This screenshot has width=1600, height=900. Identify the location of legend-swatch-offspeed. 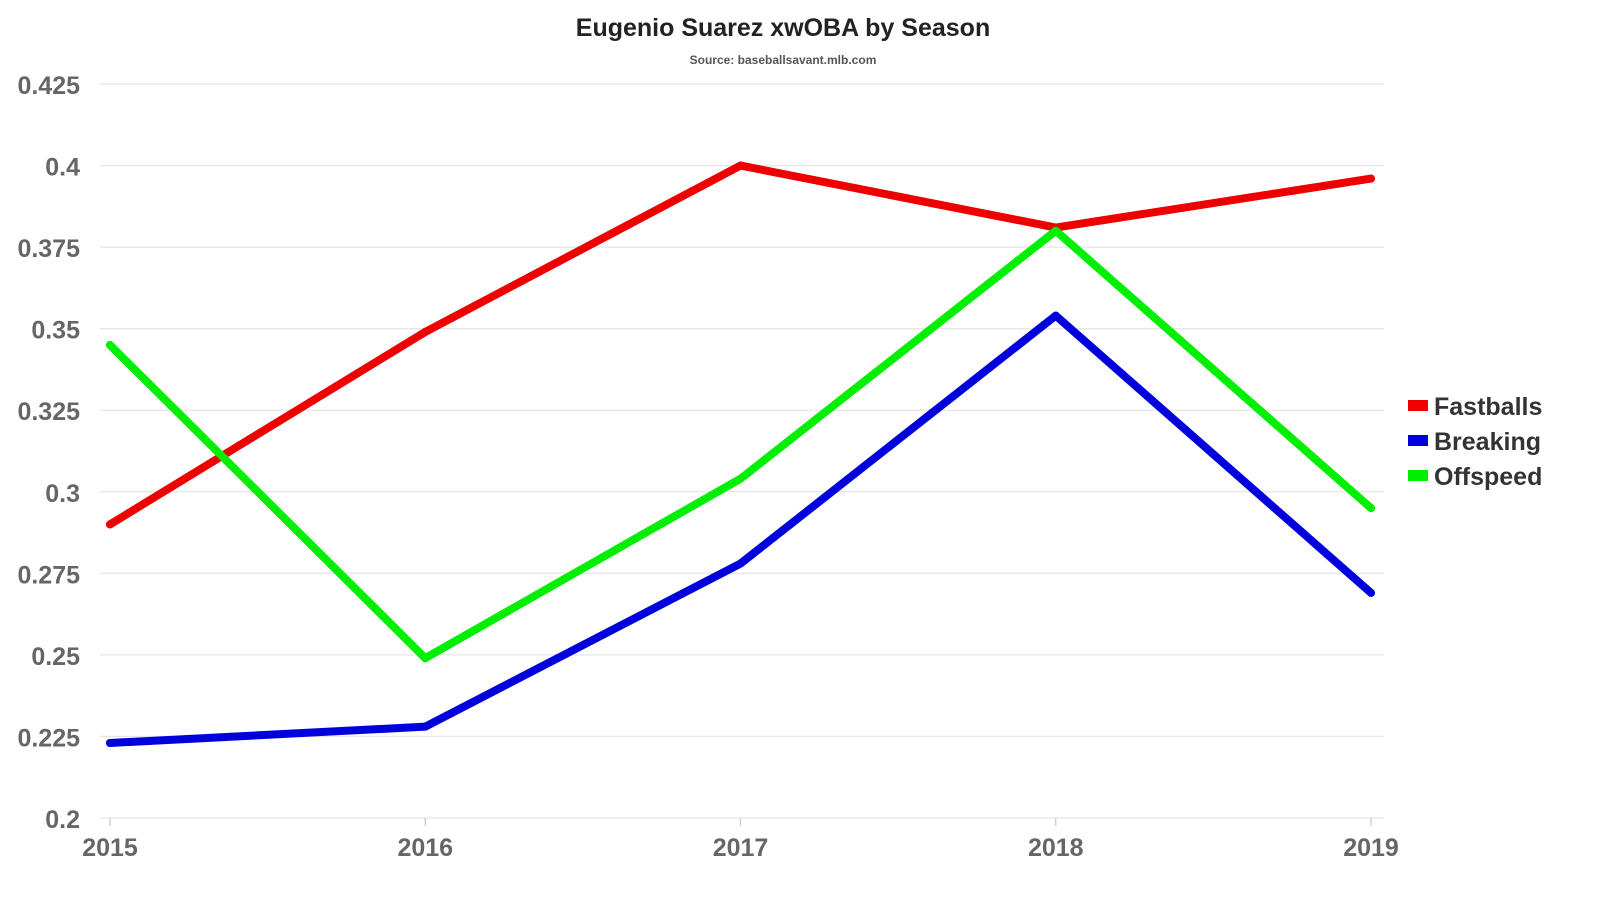
(1418, 475).